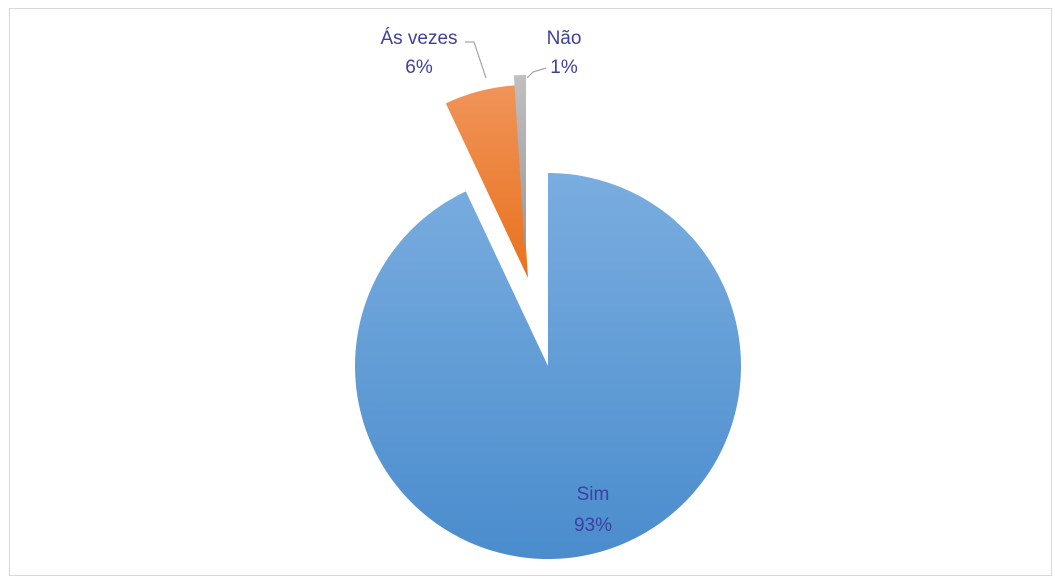  I want to click on slice-value-sim: 93%, so click(593, 525).